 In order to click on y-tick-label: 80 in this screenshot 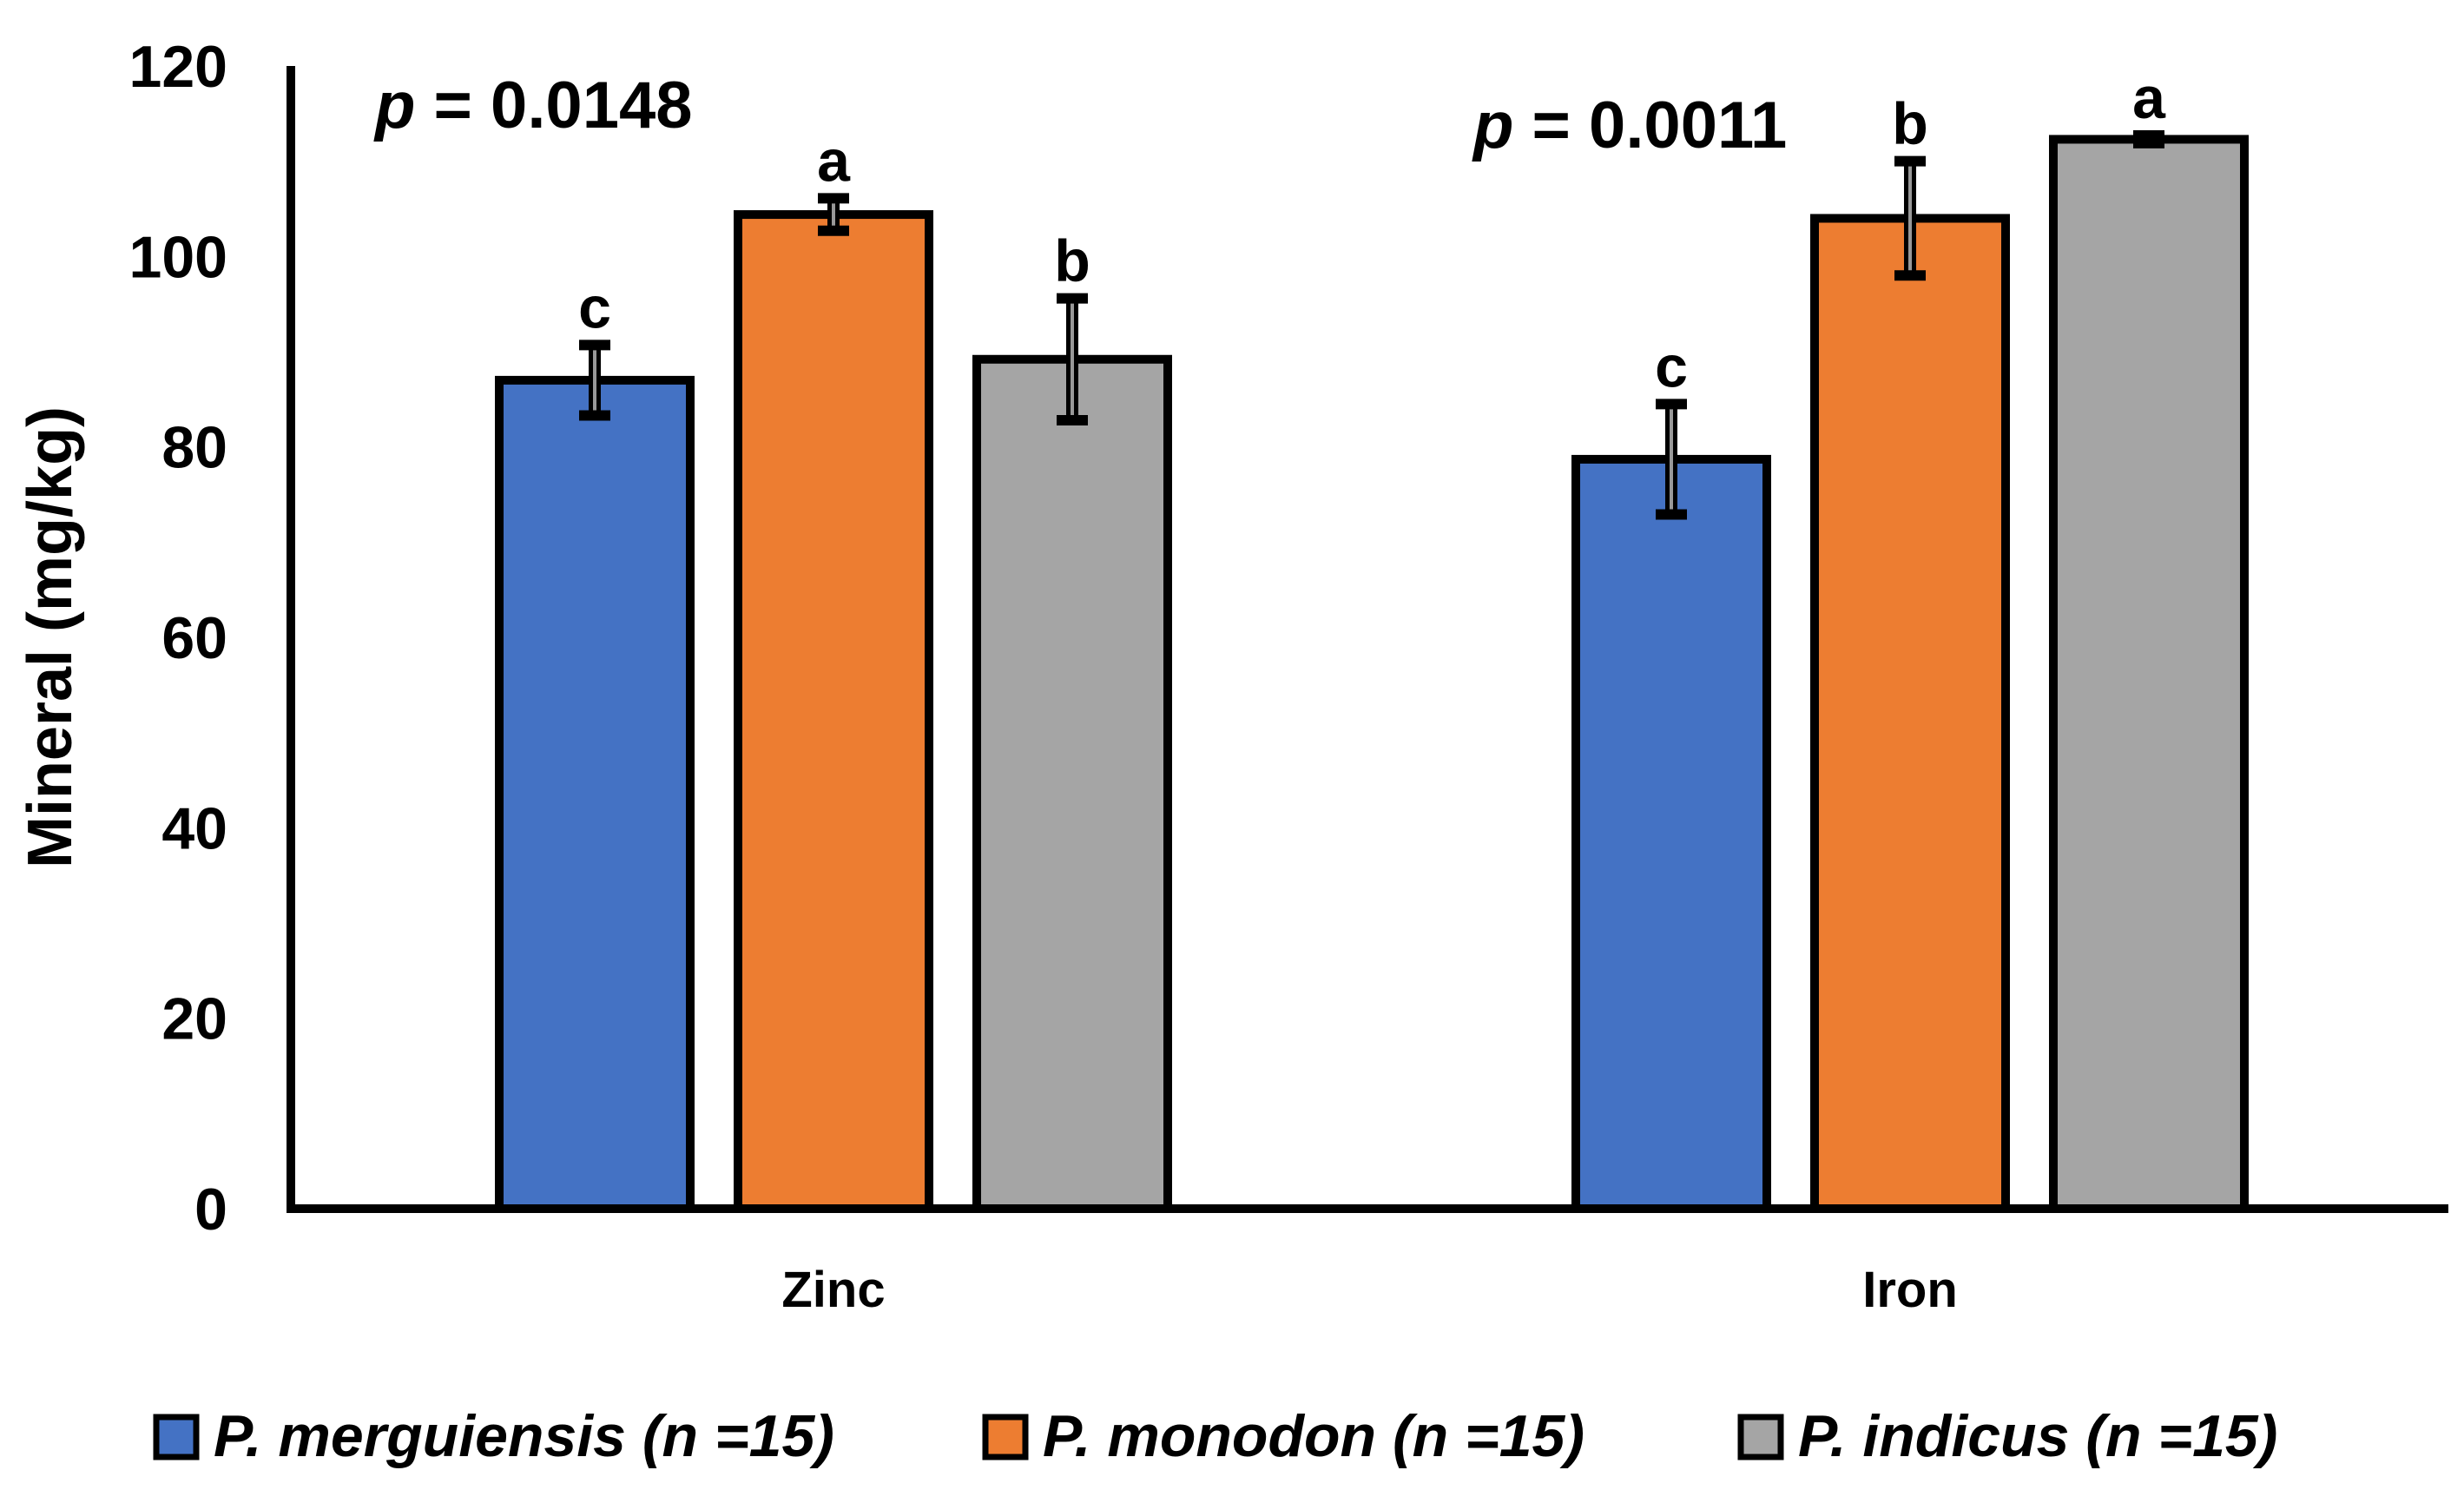, I will do `click(194, 448)`.